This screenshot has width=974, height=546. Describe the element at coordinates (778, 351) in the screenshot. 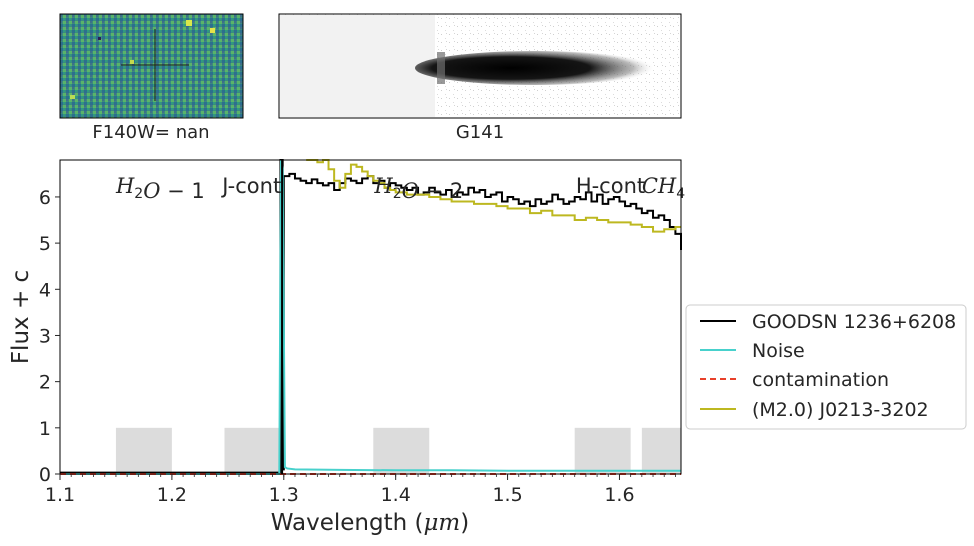

I see `legend-label-noise: Noise` at that location.